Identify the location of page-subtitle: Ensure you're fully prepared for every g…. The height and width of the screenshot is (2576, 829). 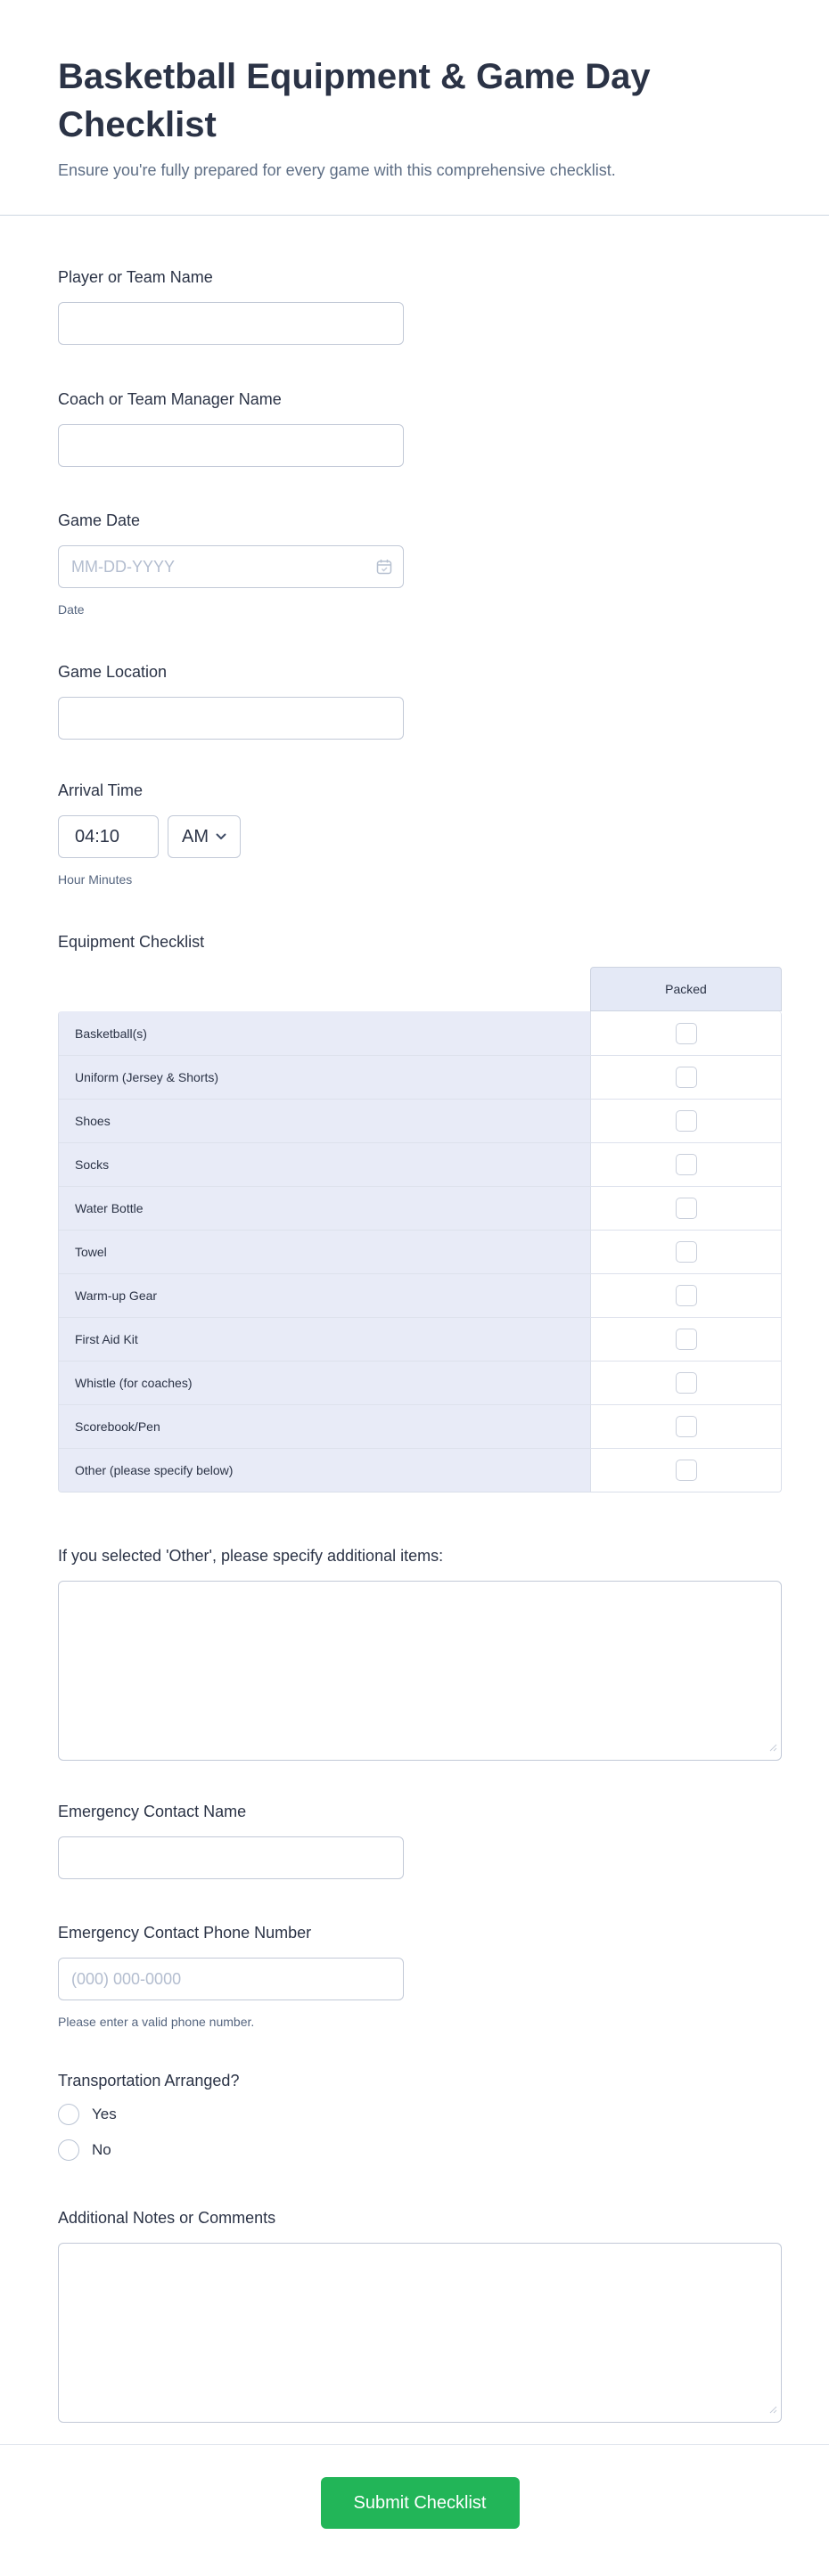
(337, 170).